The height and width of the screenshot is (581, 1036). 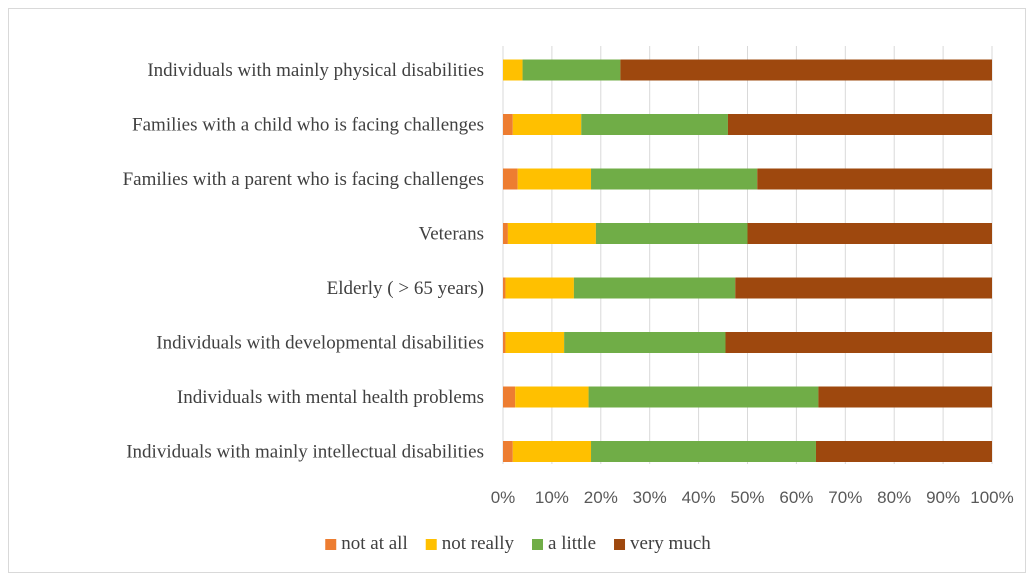 I want to click on x-tick-label: 80%, so click(x=894, y=497).